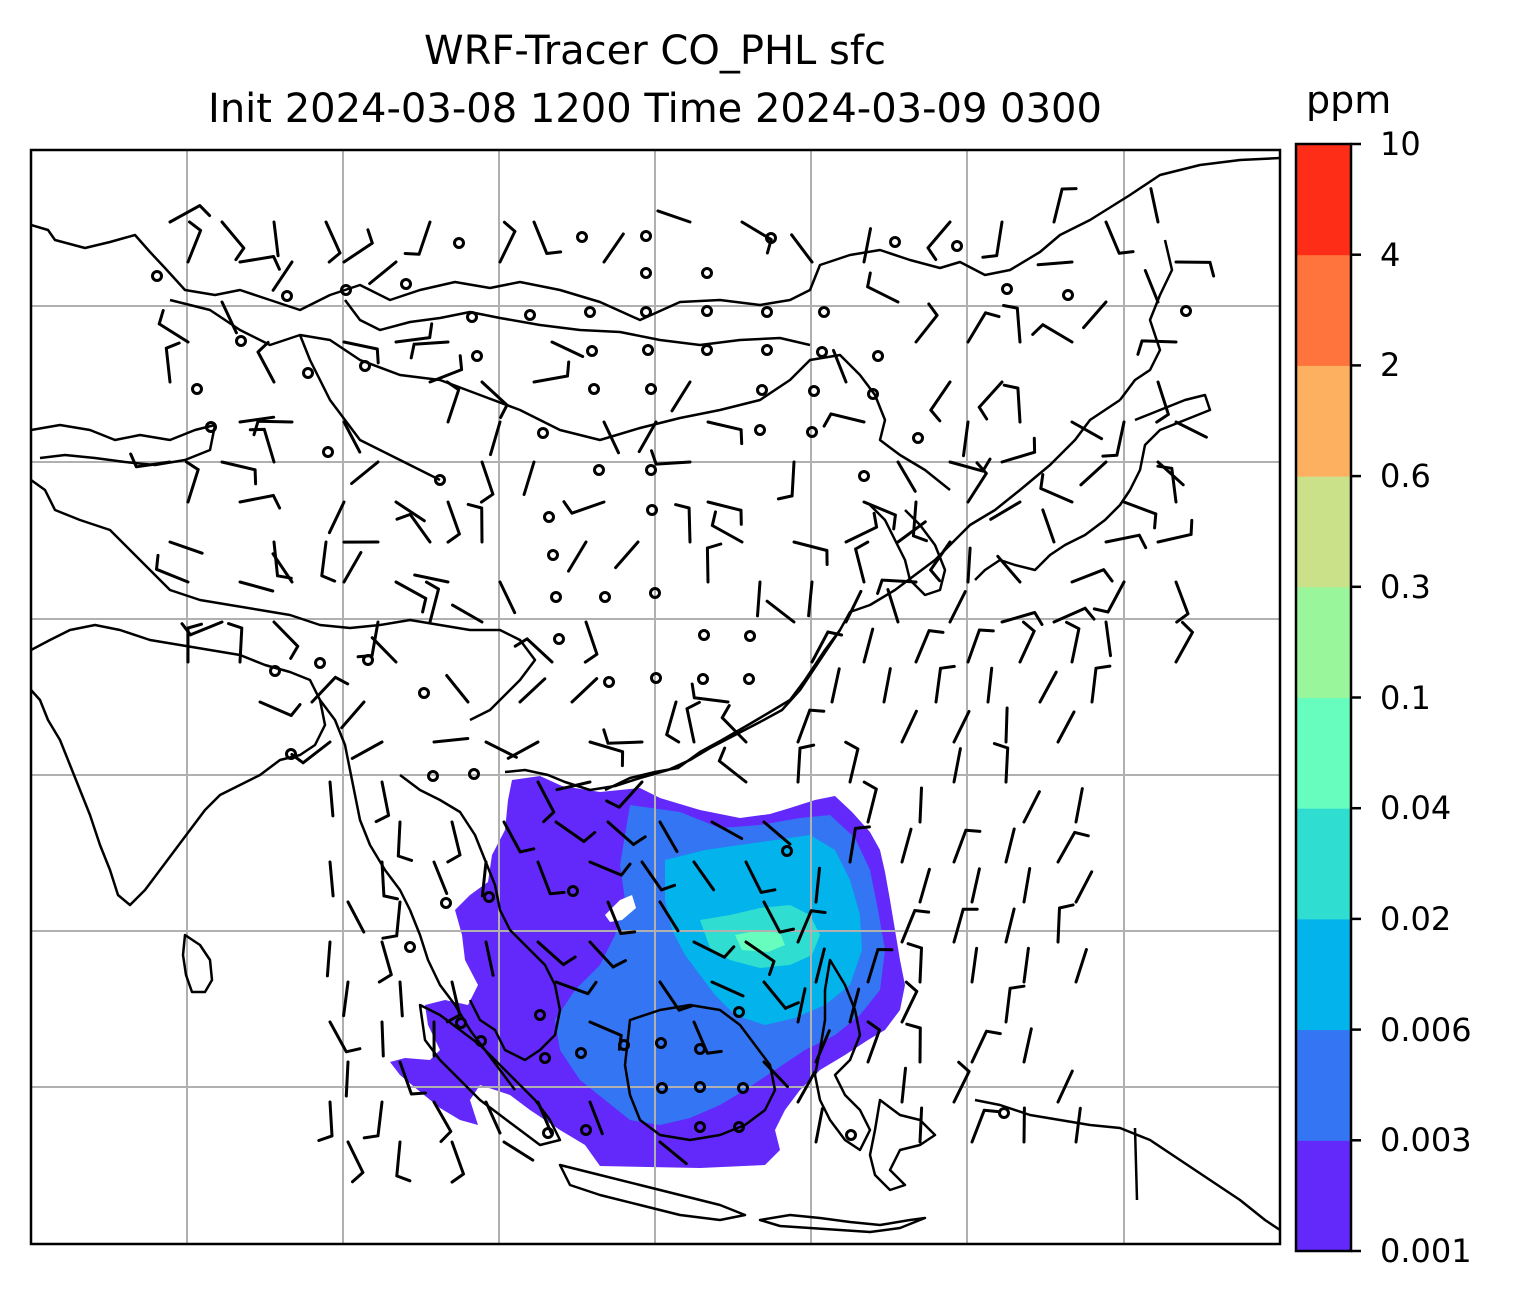 The width and height of the screenshot is (1528, 1306). I want to click on map-title-line1: WRF-Tracer CO_PHL sfc, so click(655, 51).